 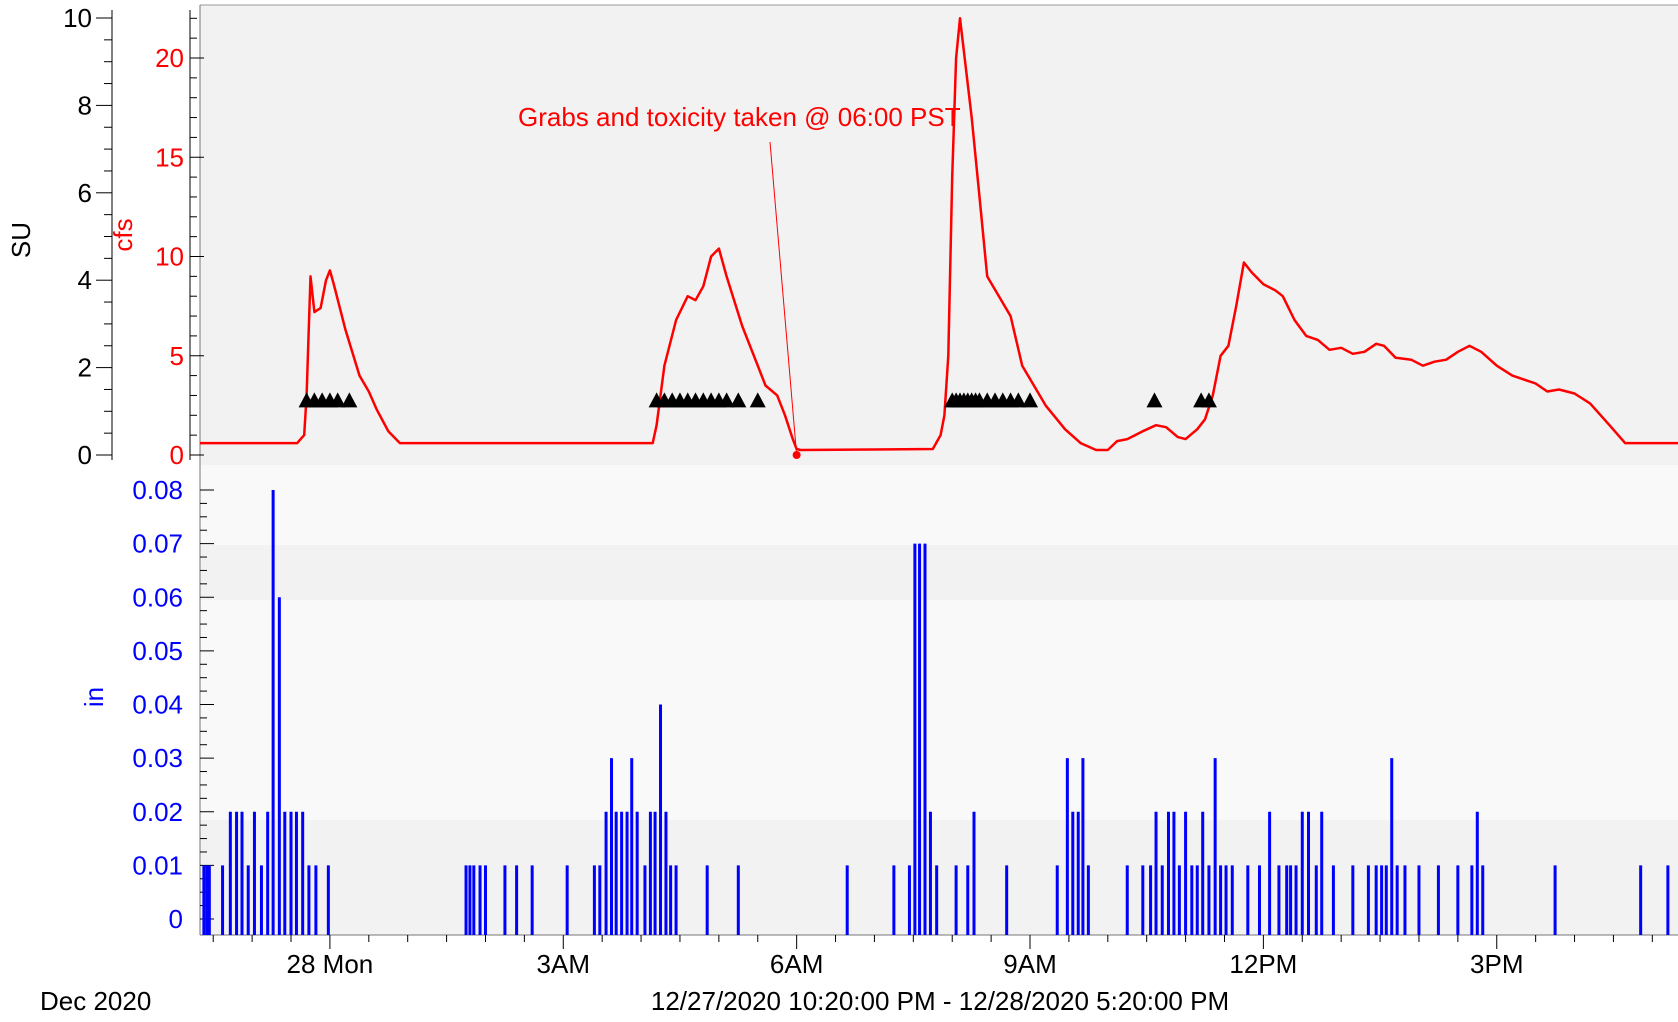 What do you see at coordinates (157, 597) in the screenshot?
I see `in-tick-label: 0.06` at bounding box center [157, 597].